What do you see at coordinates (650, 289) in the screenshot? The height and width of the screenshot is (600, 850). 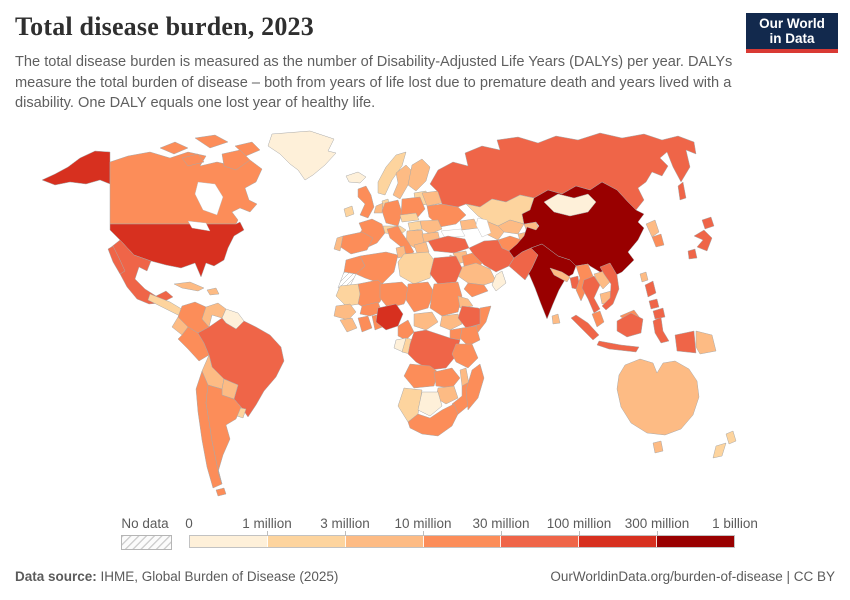 I see `country-philippines-luzon` at bounding box center [650, 289].